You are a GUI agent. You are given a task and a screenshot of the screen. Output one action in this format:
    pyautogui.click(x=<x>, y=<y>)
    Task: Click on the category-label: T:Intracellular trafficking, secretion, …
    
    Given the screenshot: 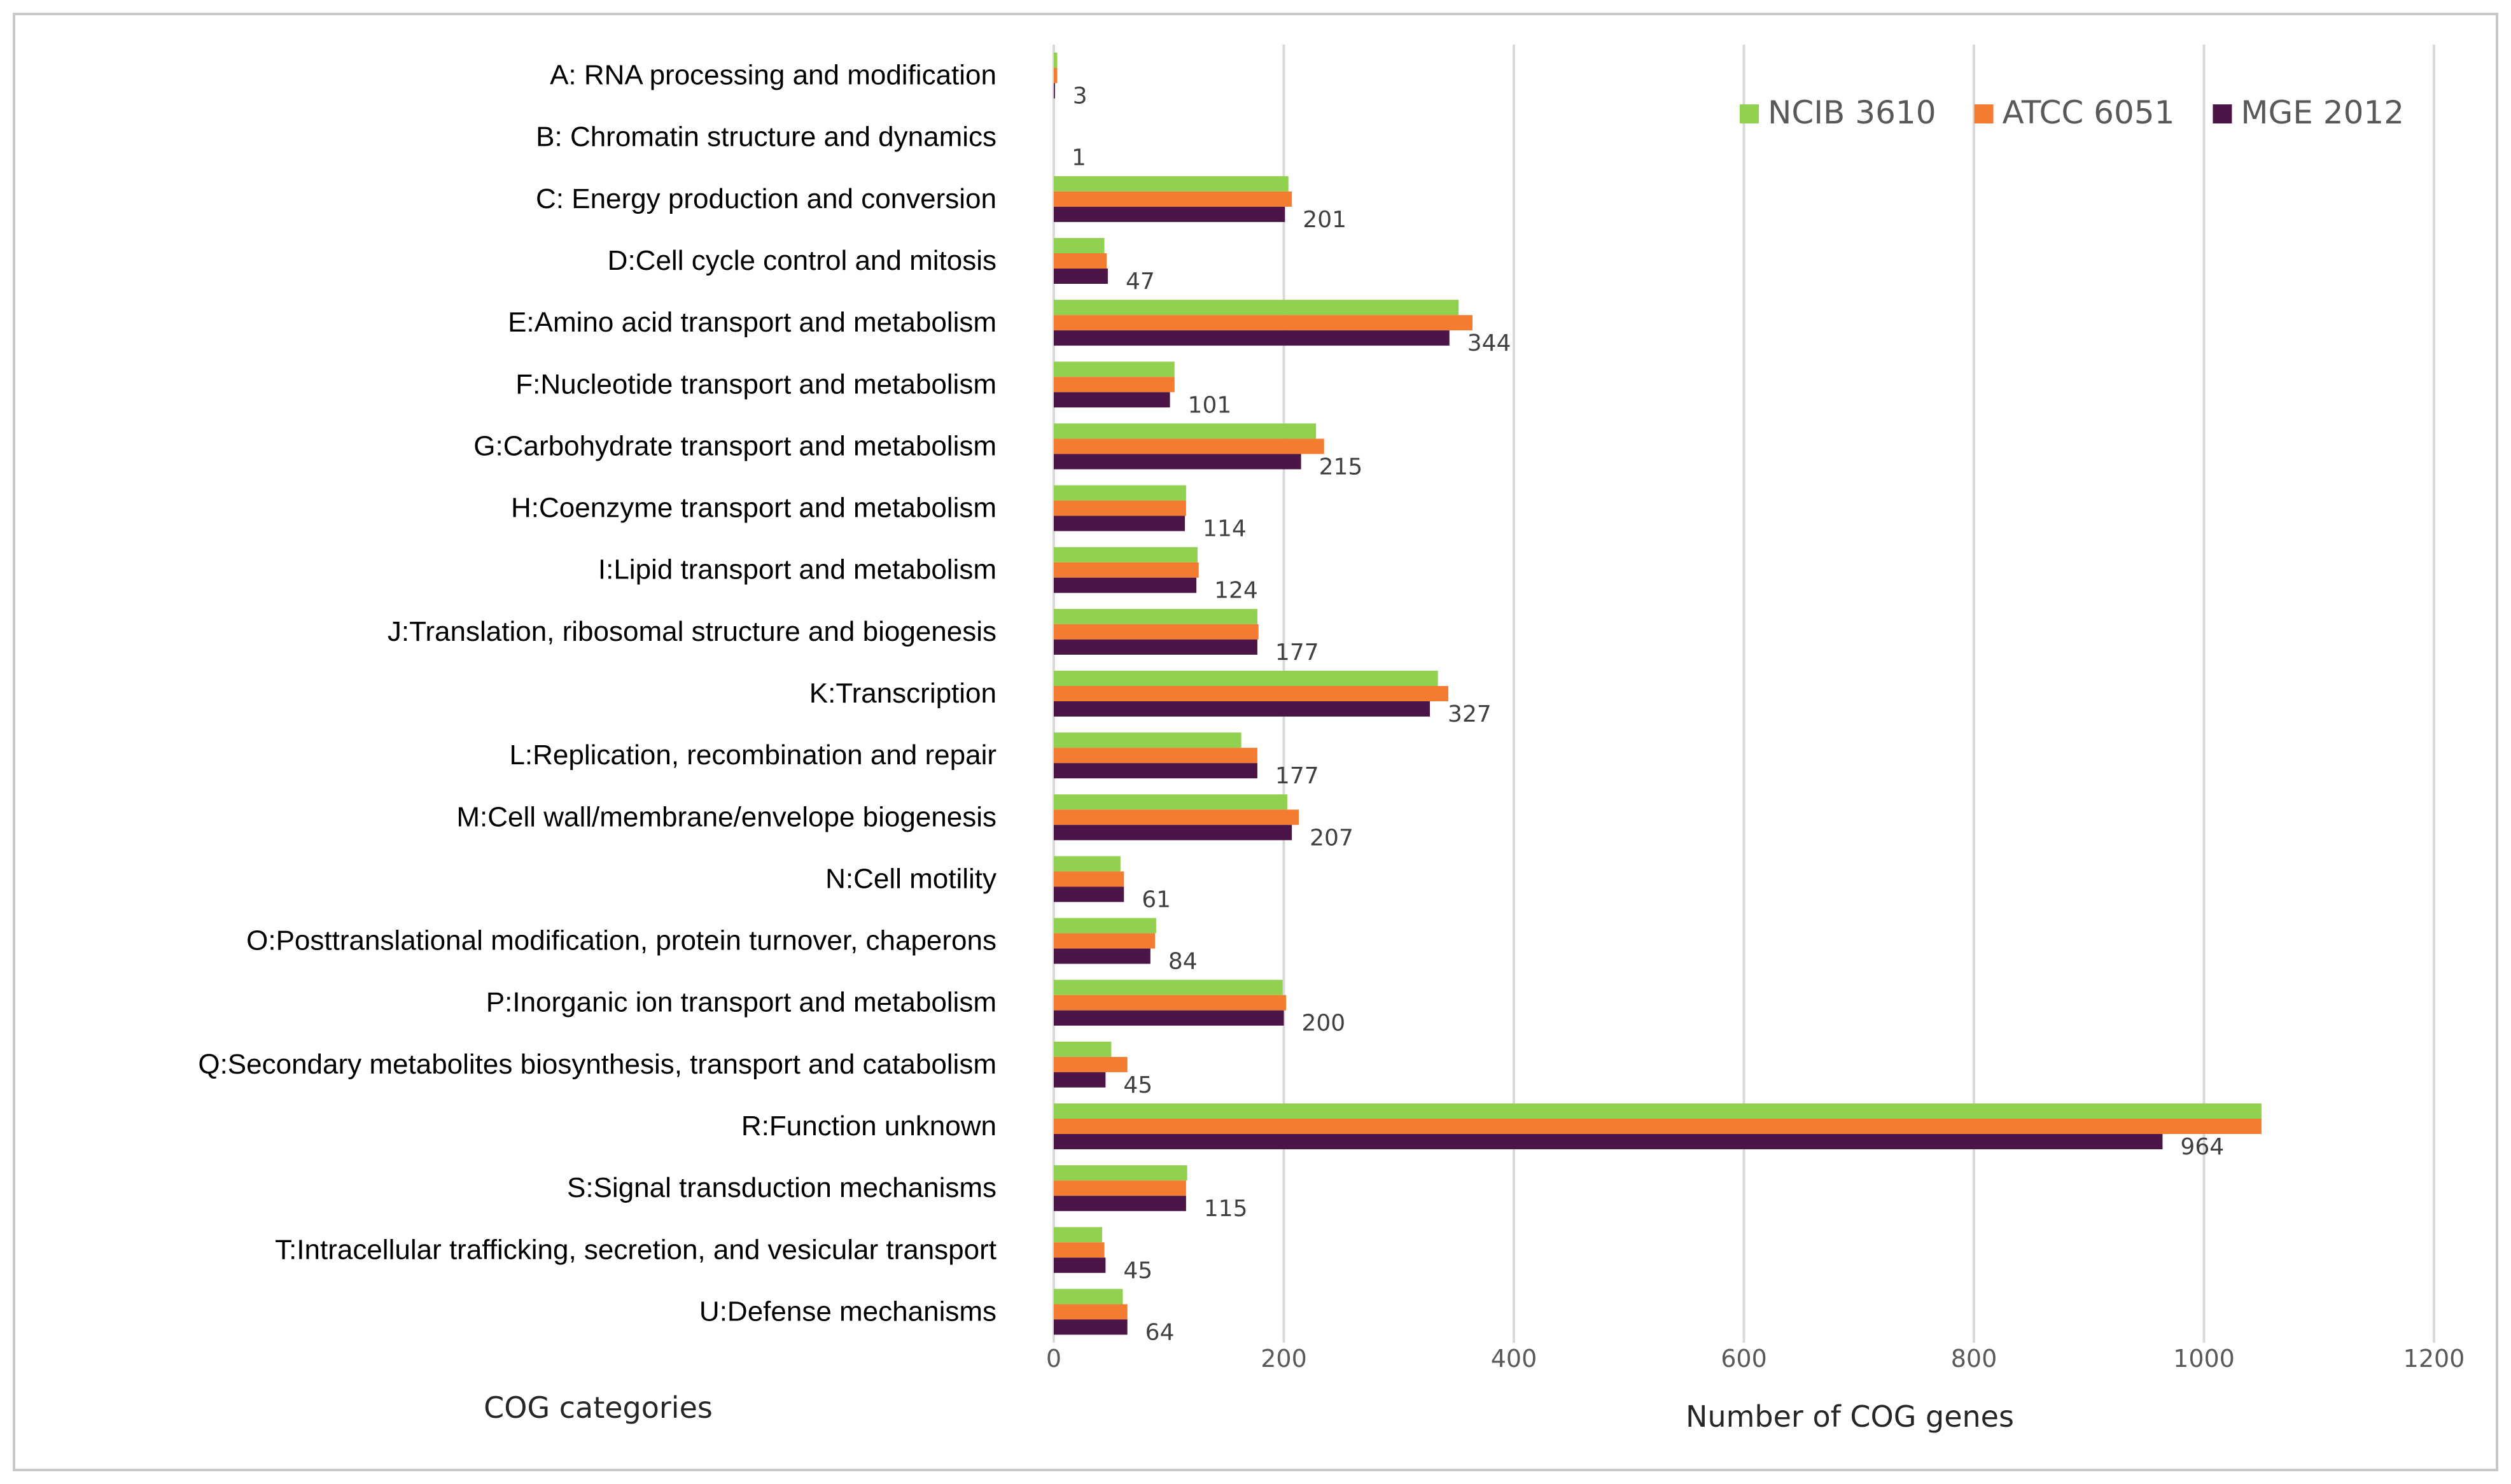 What is the action you would take?
    pyautogui.click(x=636, y=1249)
    